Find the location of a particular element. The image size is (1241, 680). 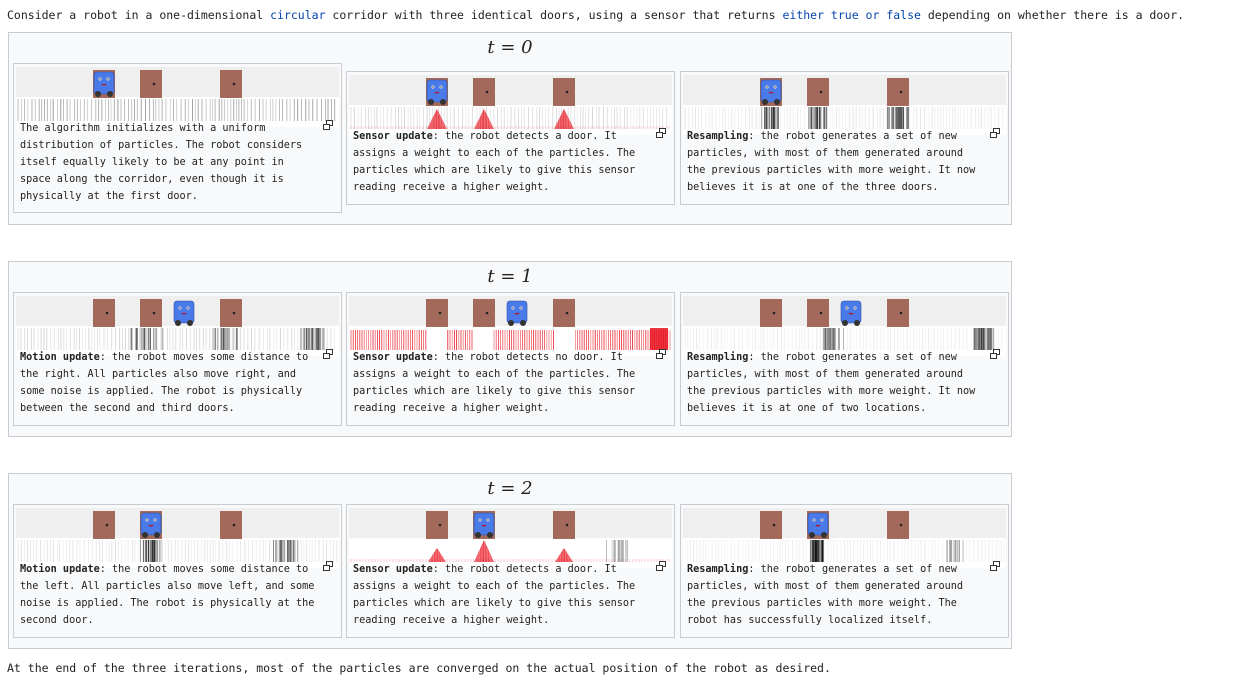

intro-text-3: depending on whether there is a door. is located at coordinates (1052, 15).